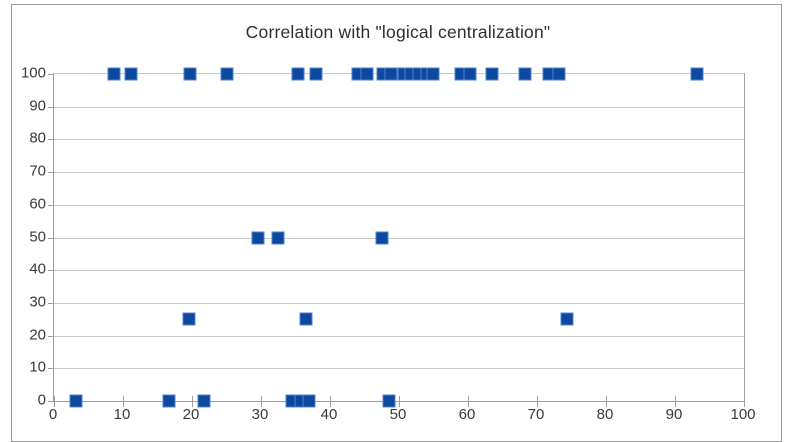 The height and width of the screenshot is (442, 787). Describe the element at coordinates (37, 171) in the screenshot. I see `y-tick-label: 70` at that location.